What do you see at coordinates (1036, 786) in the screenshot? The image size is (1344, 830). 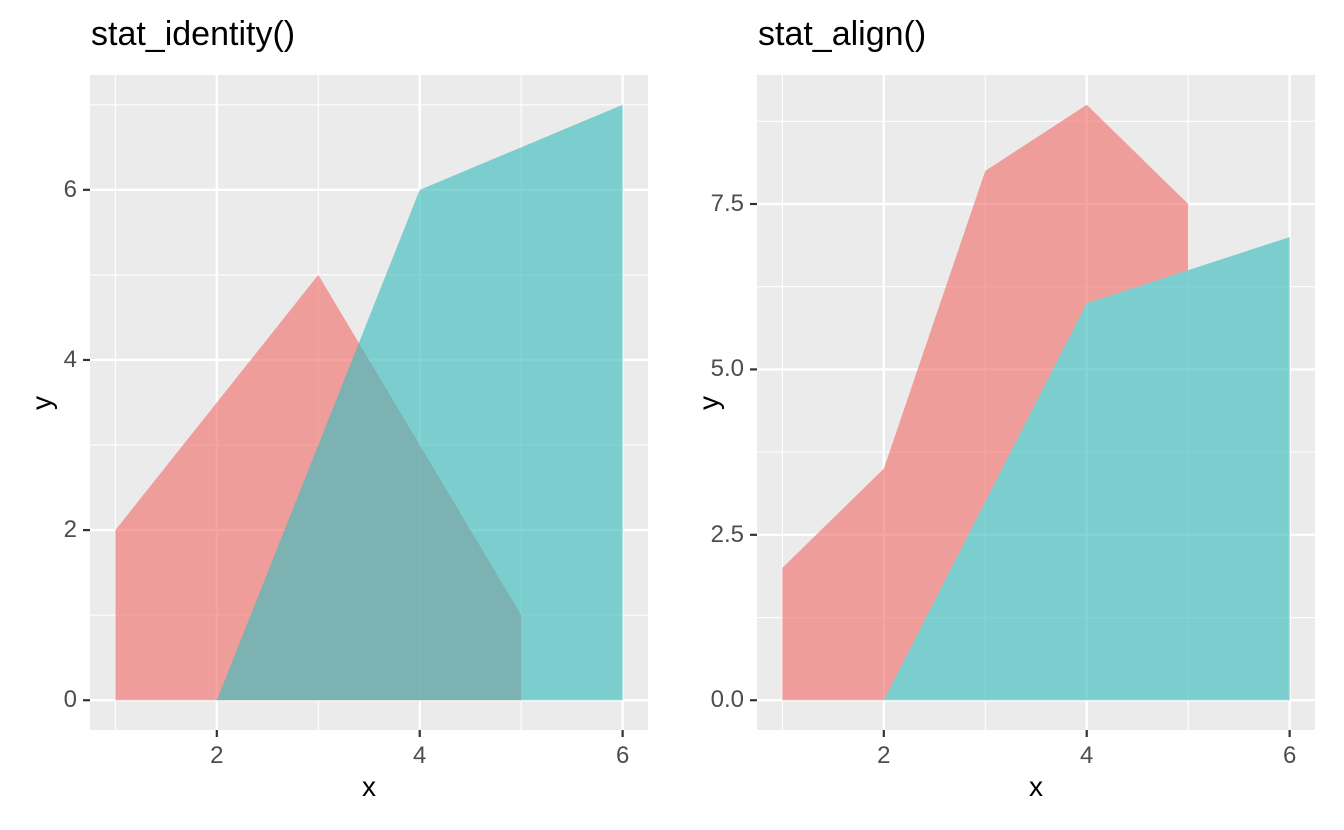 I see `x-axis-title-right: x` at bounding box center [1036, 786].